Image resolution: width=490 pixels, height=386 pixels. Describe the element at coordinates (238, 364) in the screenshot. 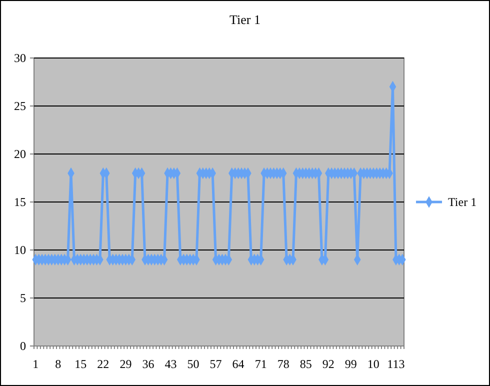

I see `x-tick-label: 64` at that location.